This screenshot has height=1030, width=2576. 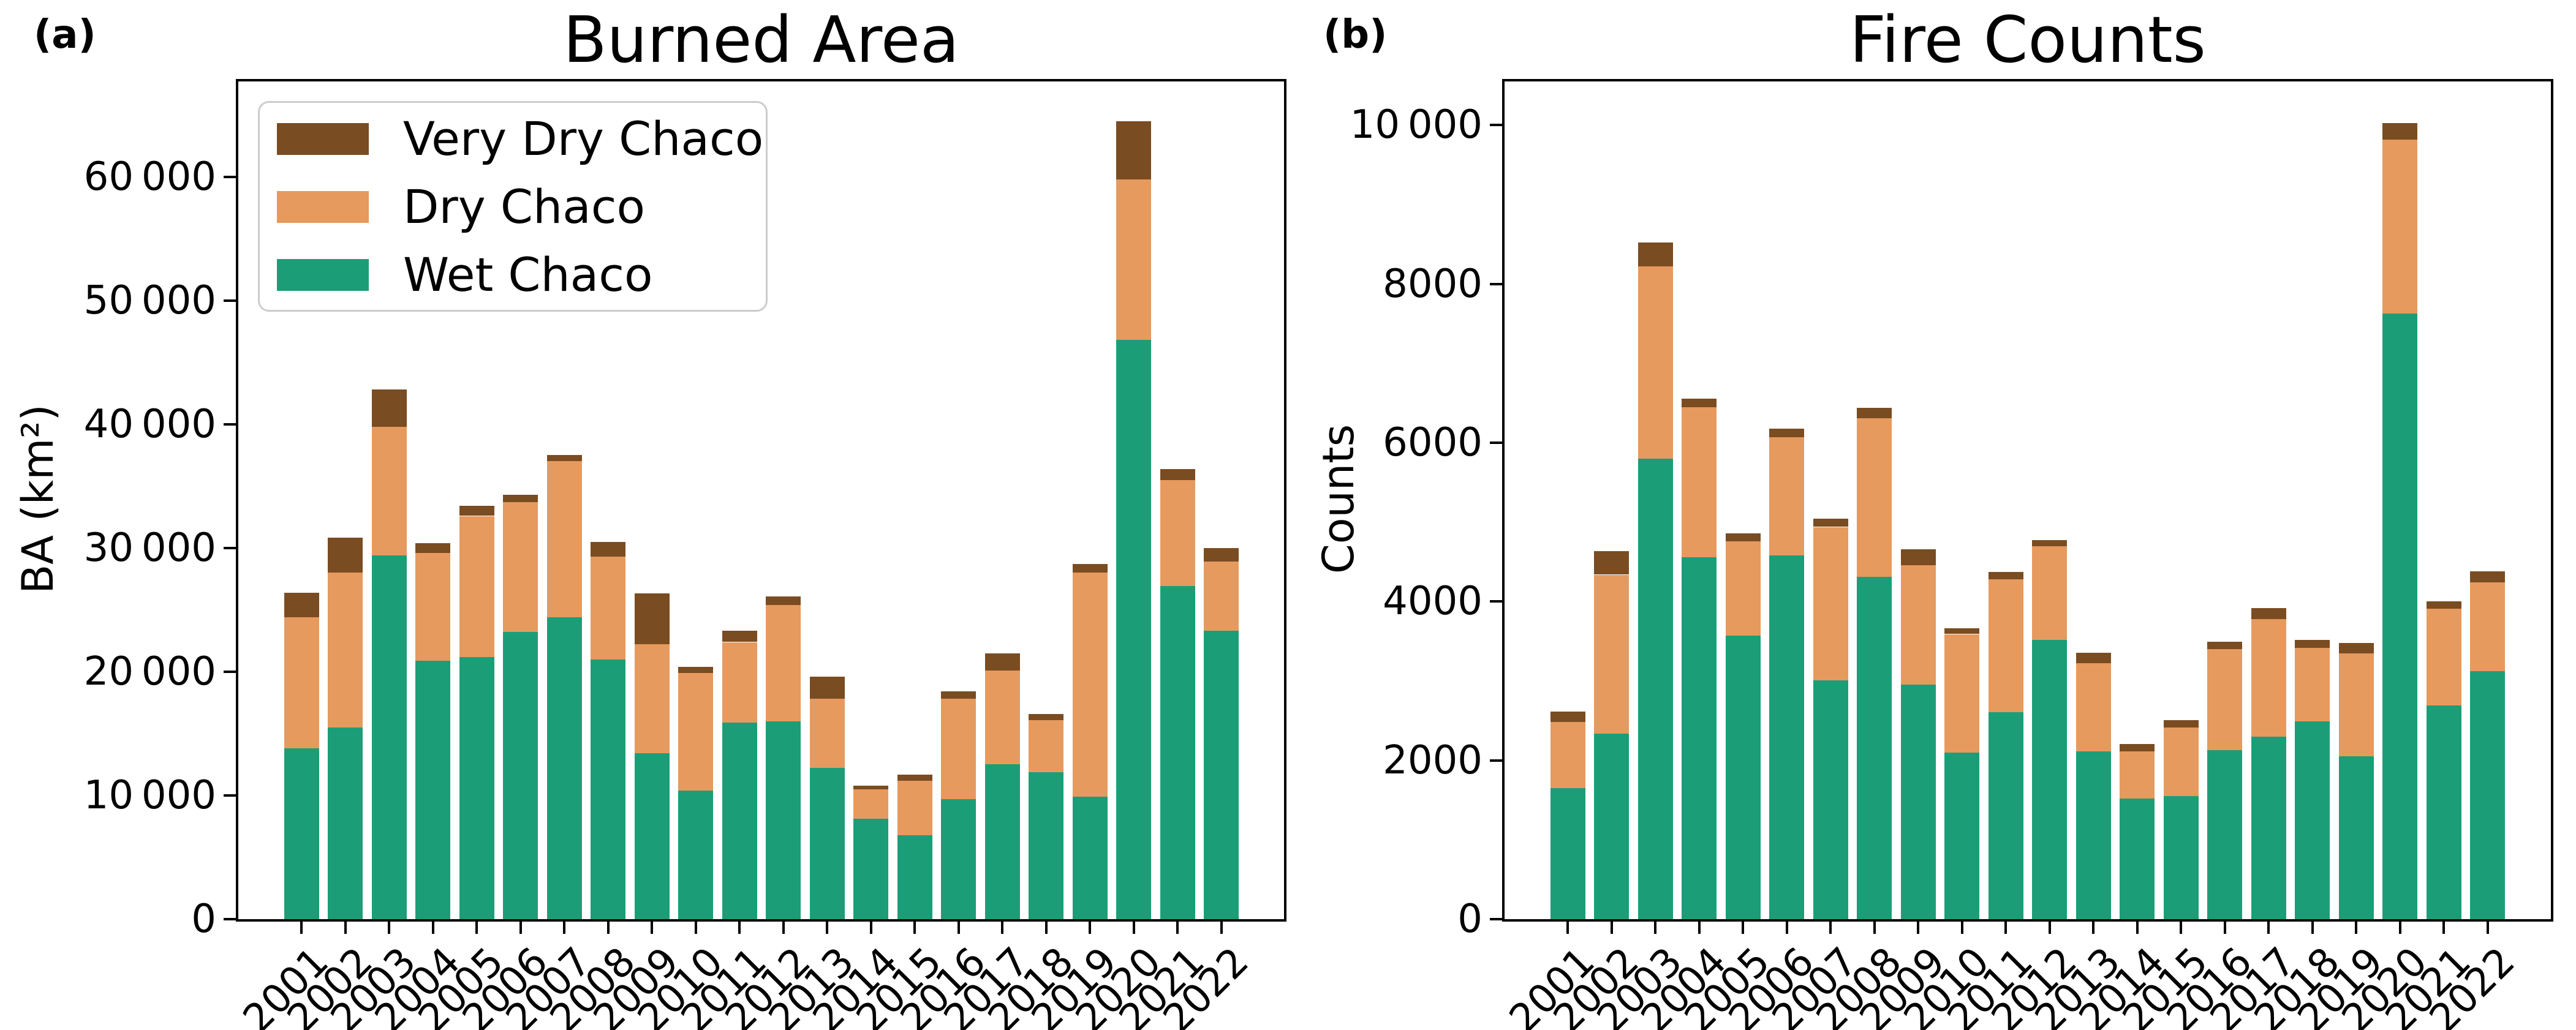 I want to click on bar-2022-wet-chaco, so click(x=2487, y=795).